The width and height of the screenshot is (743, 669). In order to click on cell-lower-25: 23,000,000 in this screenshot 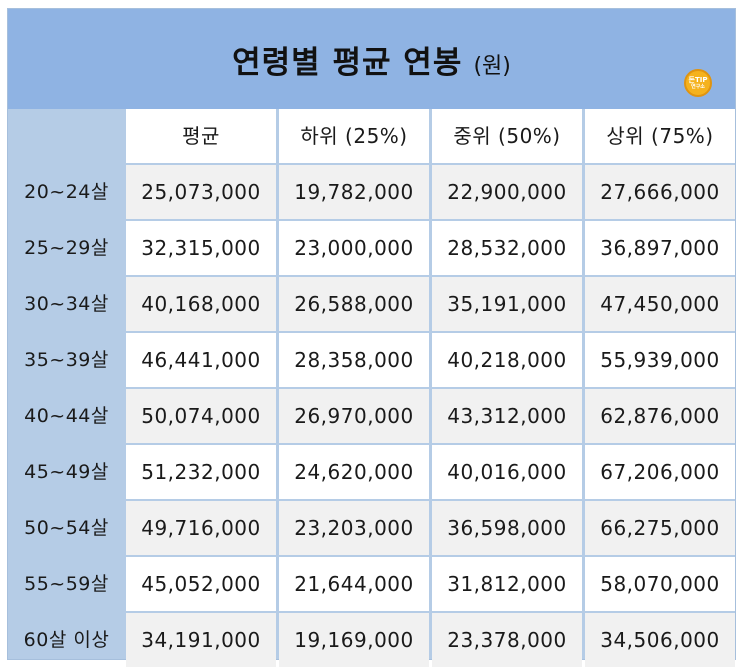, I will do `click(354, 248)`.